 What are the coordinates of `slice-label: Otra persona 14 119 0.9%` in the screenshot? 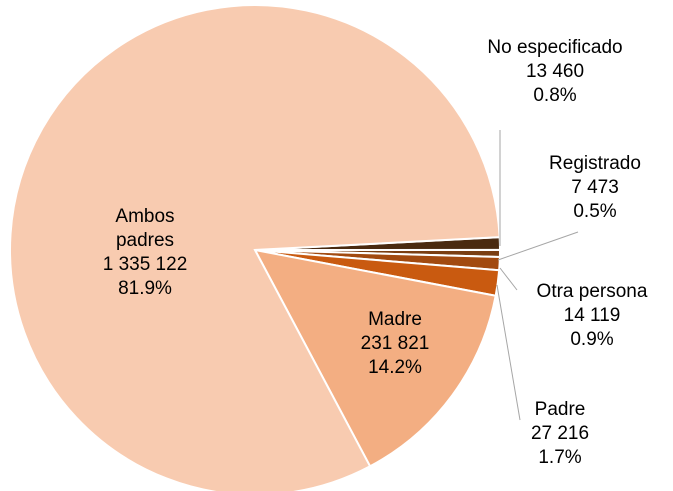 It's located at (587, 316).